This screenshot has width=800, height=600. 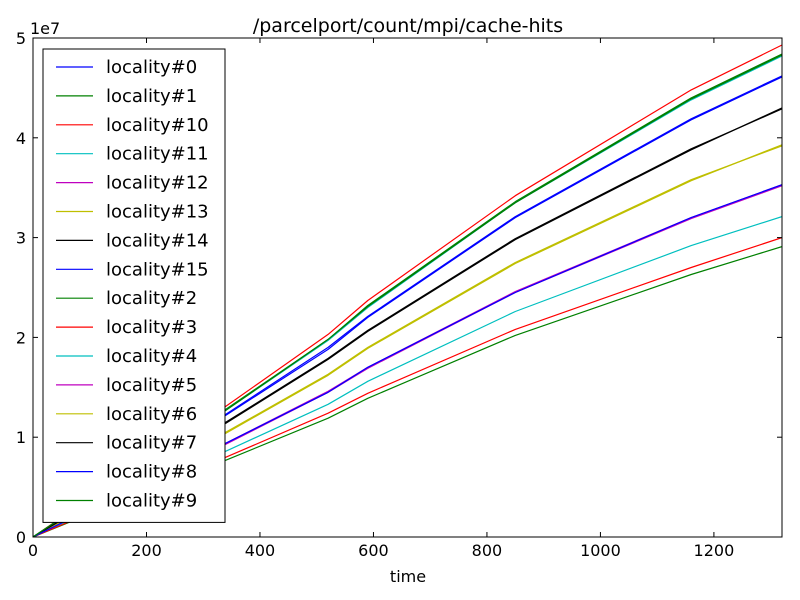 What do you see at coordinates (408, 26) in the screenshot?
I see `chart-title: /parcelport/count/mpi/cache-hits` at bounding box center [408, 26].